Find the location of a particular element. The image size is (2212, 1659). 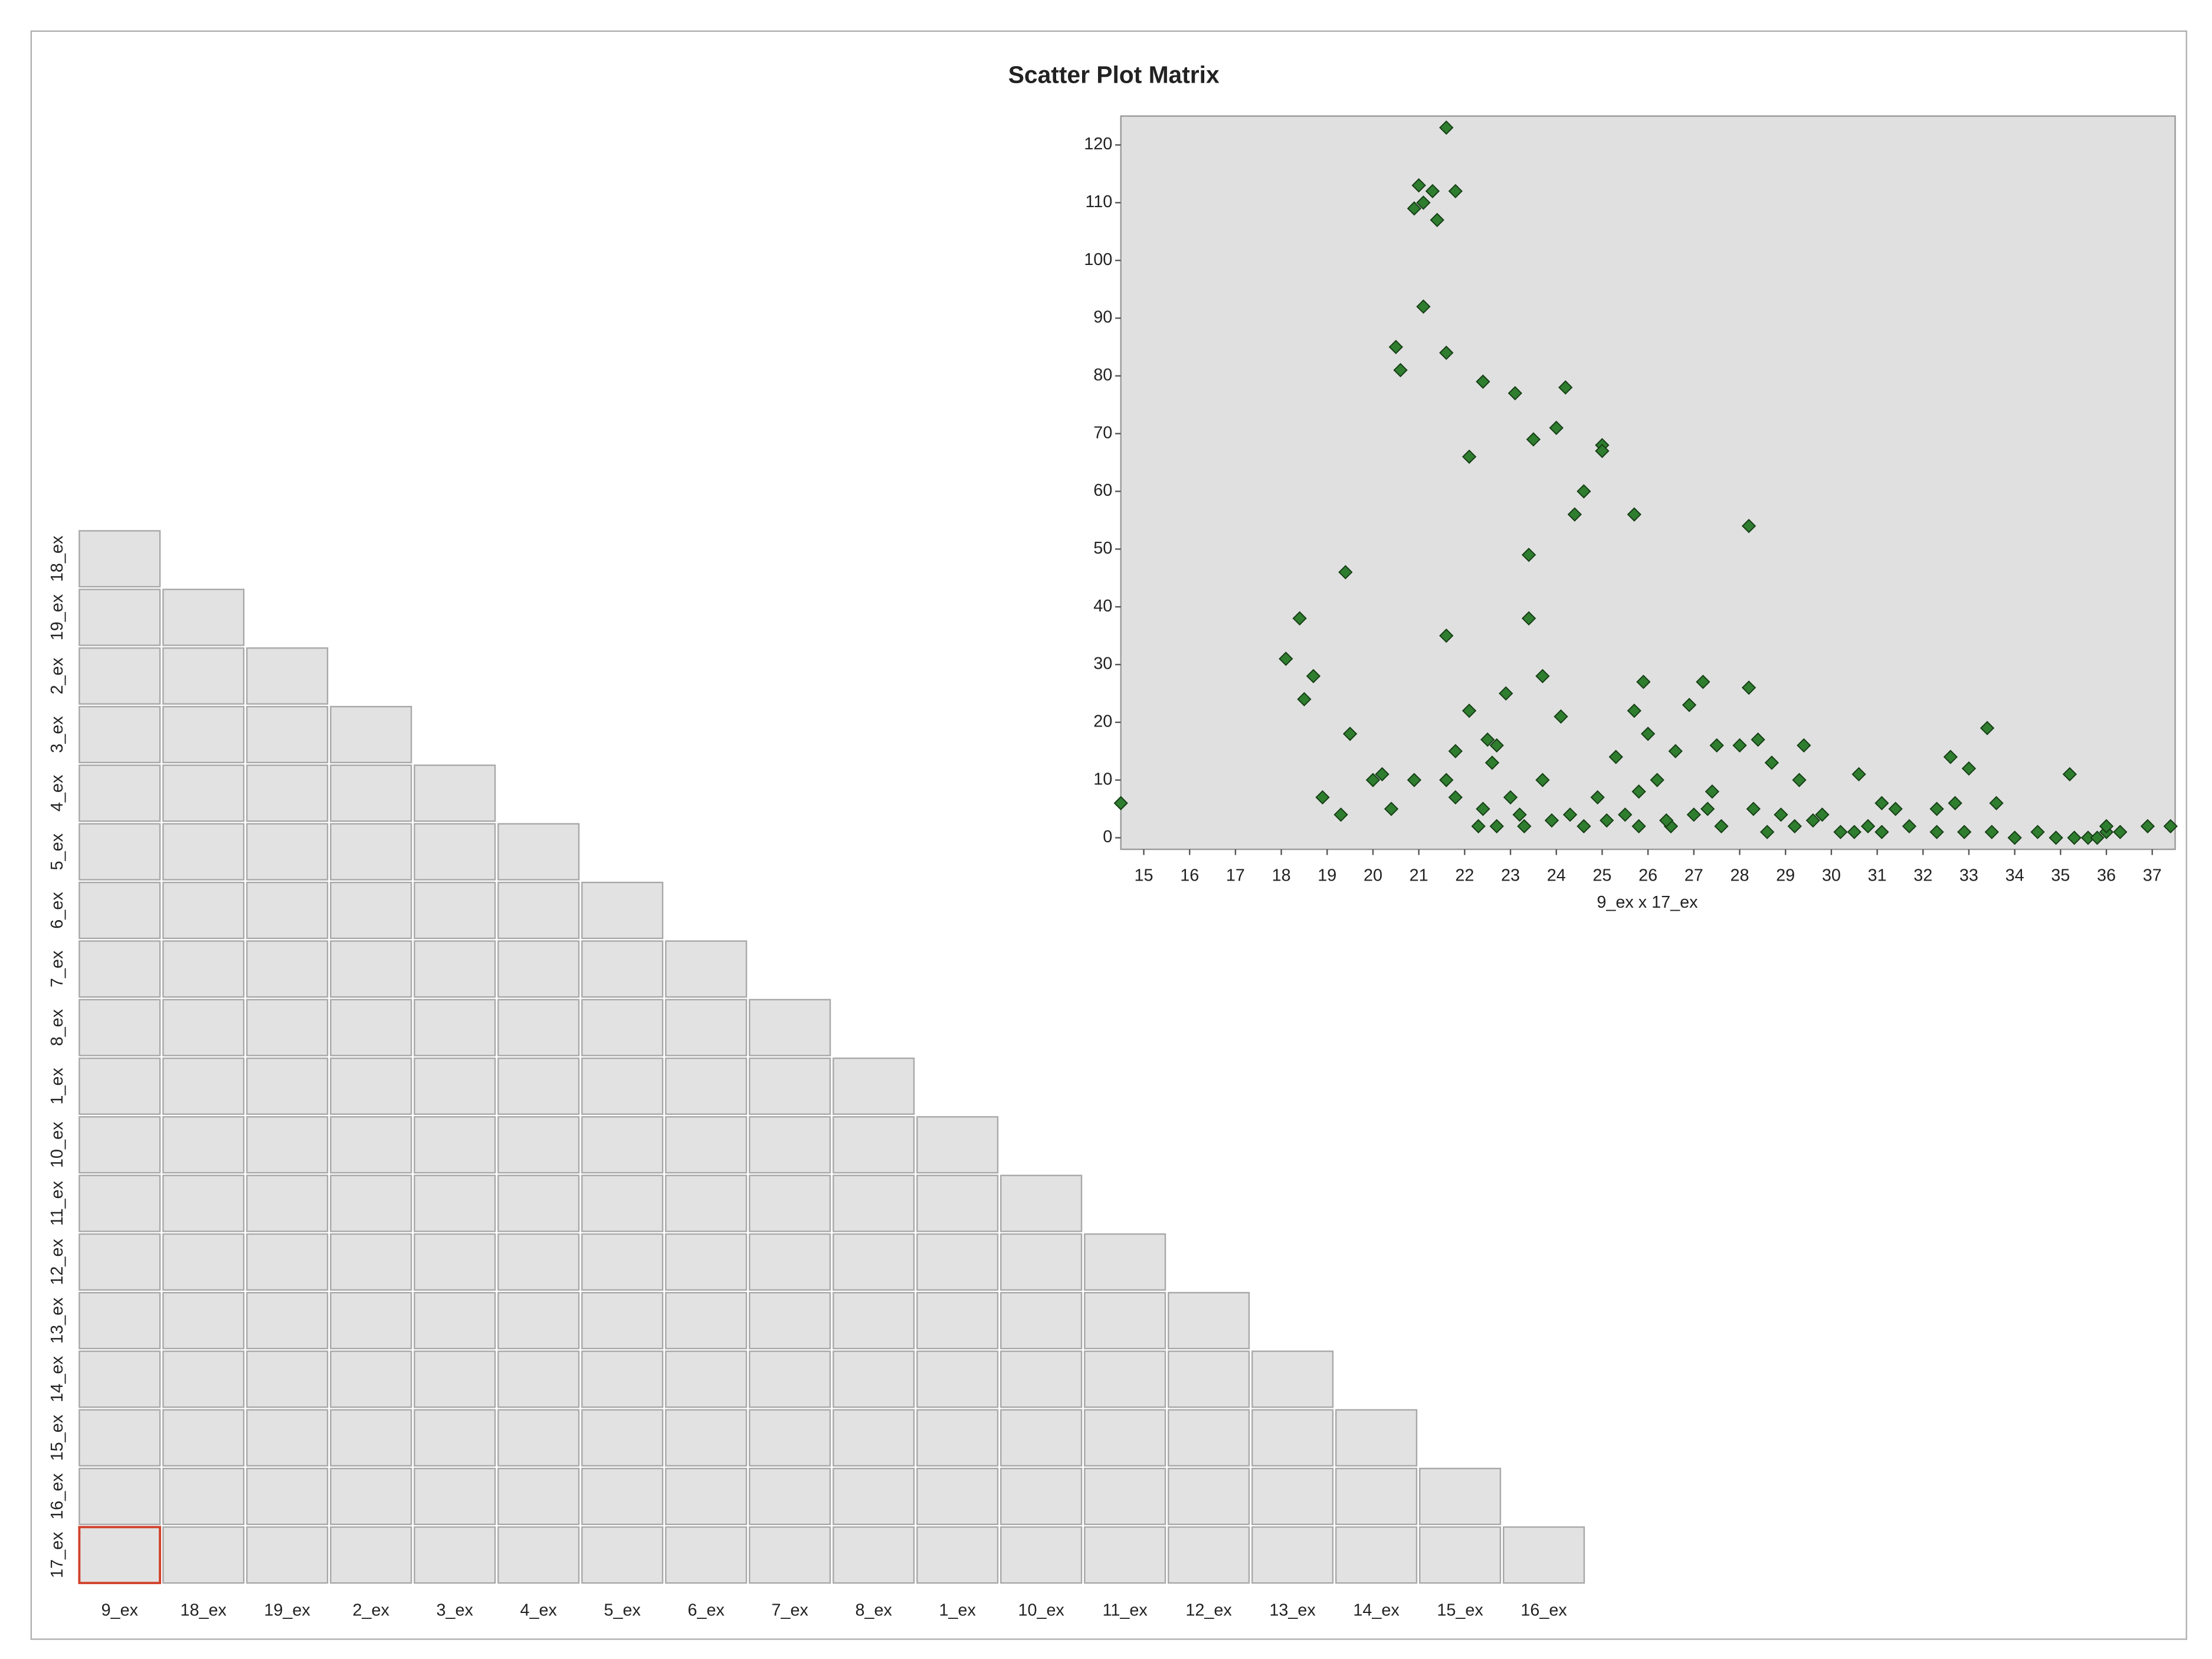

y-tick-label: 10 is located at coordinates (1102, 779).